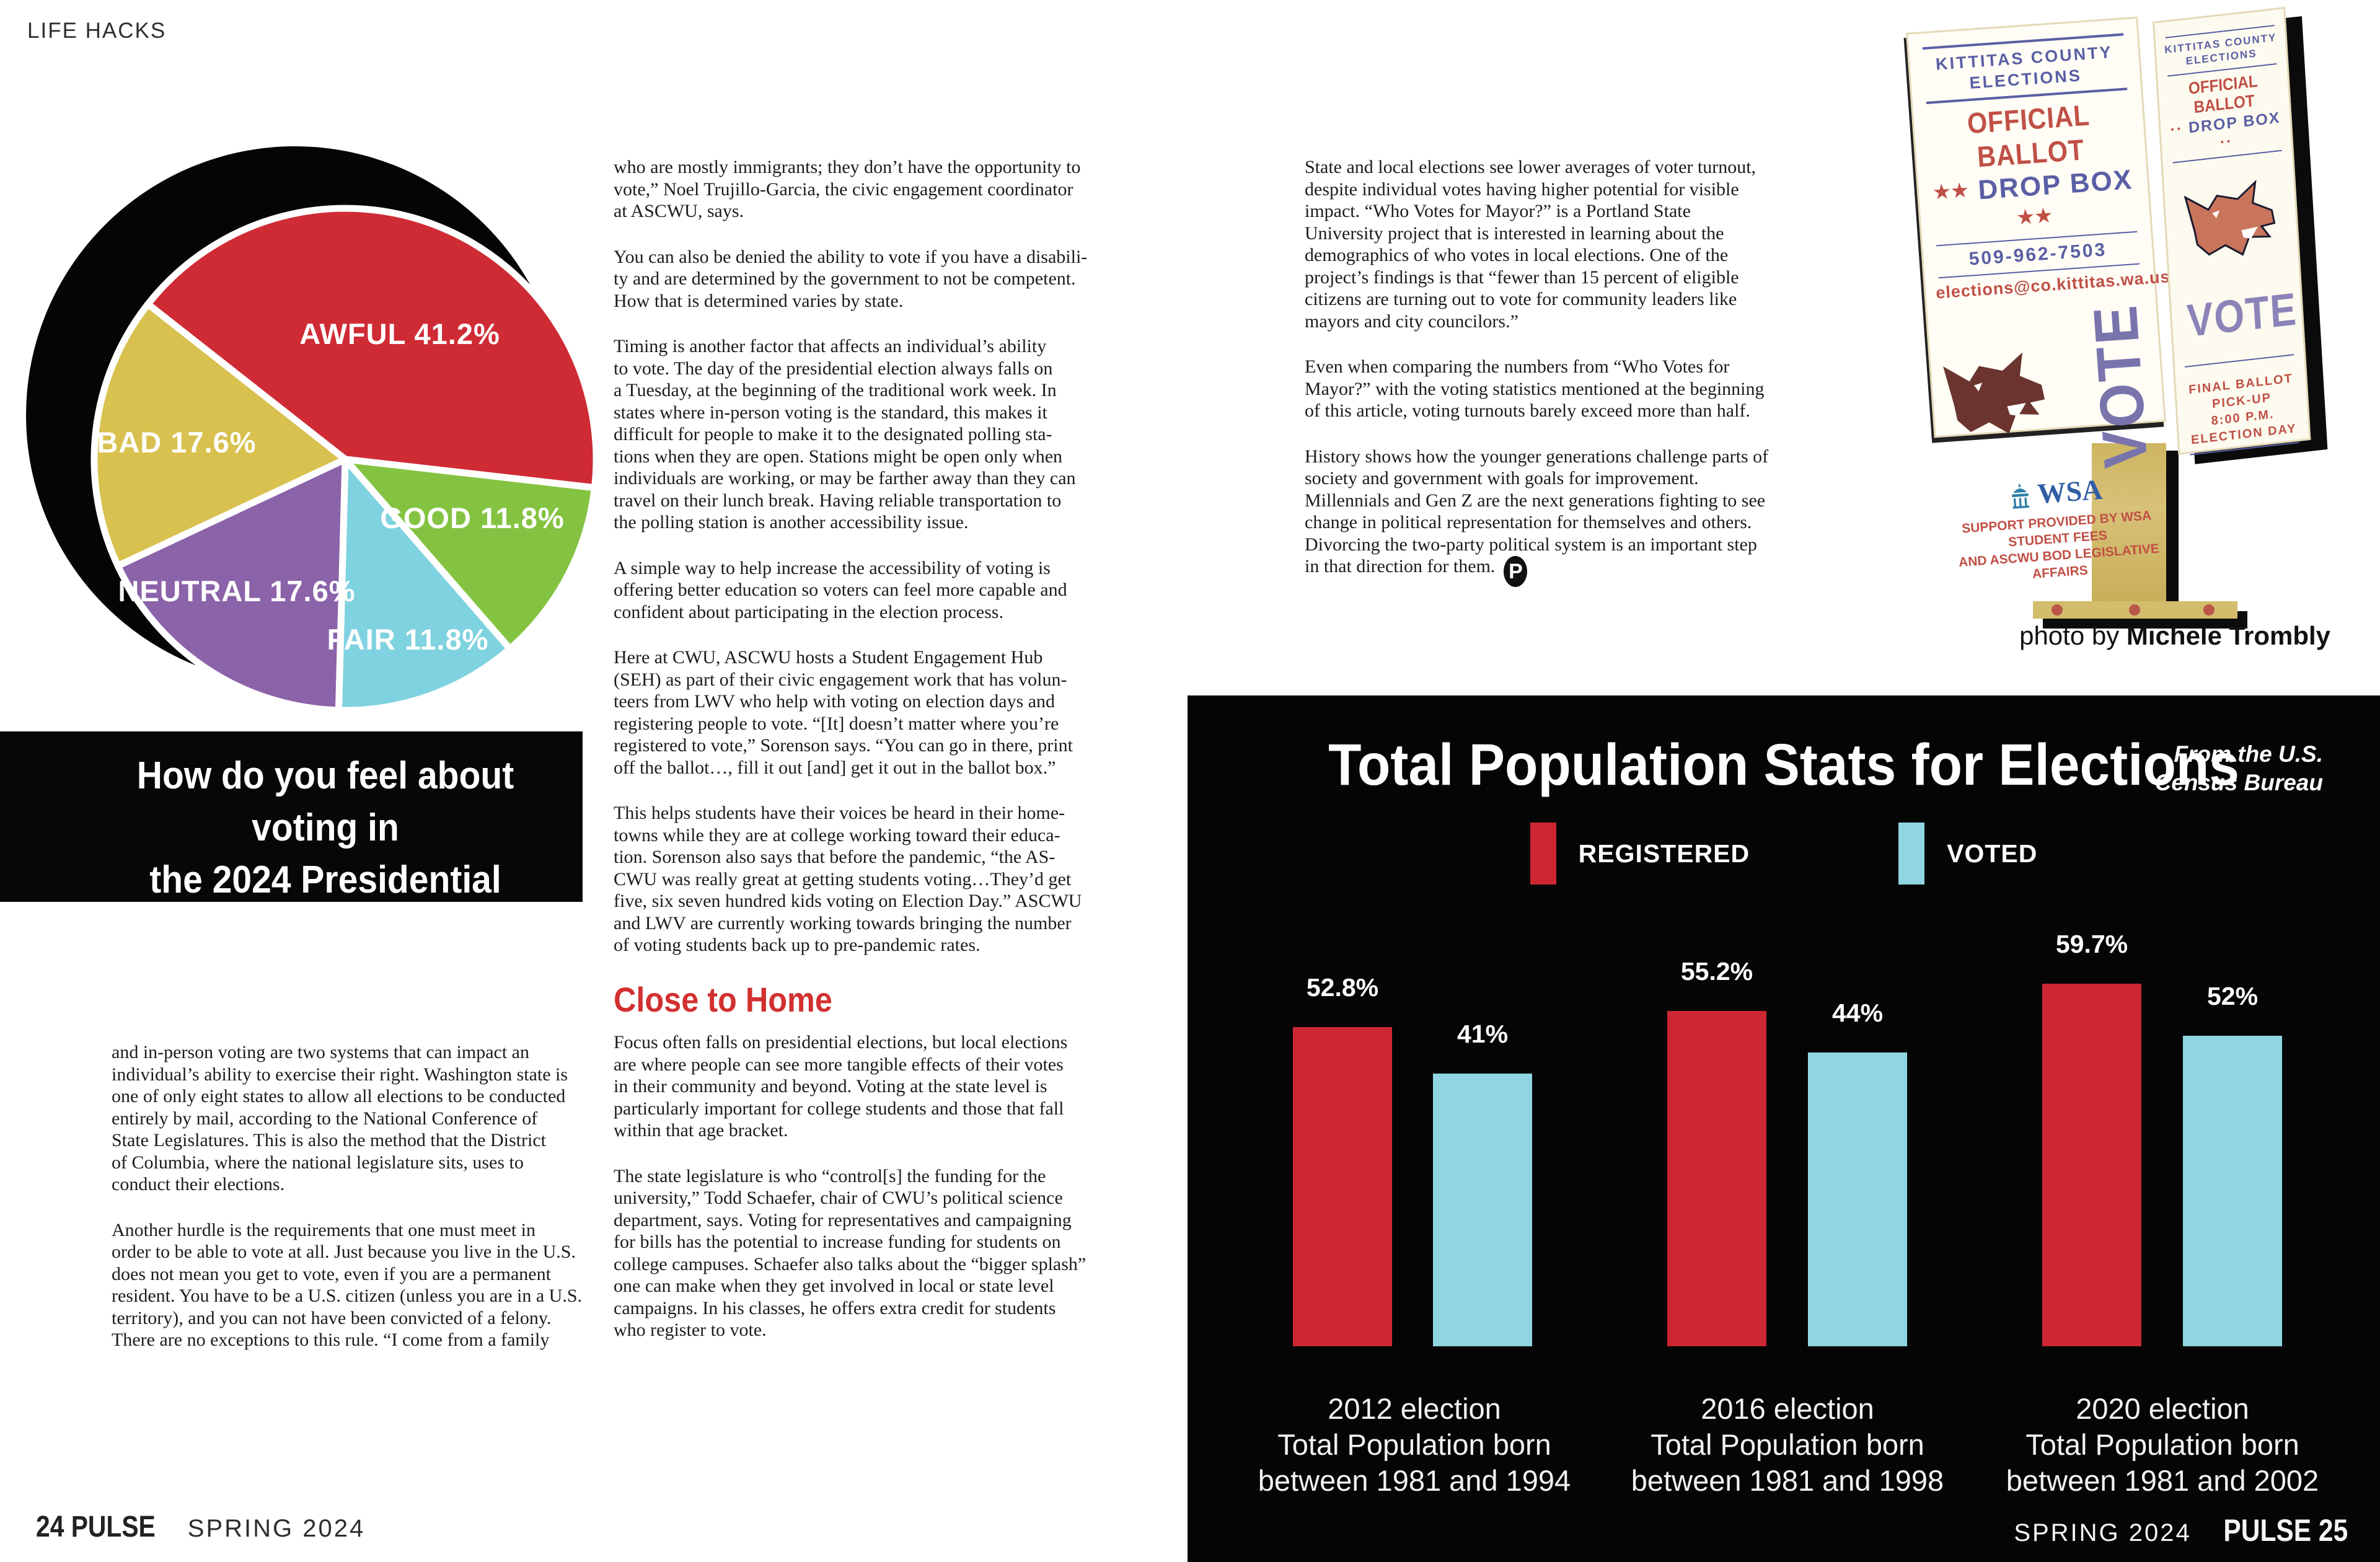 This screenshot has height=1562, width=2380. What do you see at coordinates (2073, 636) in the screenshot?
I see `photo-credit-prefix: photo by` at bounding box center [2073, 636].